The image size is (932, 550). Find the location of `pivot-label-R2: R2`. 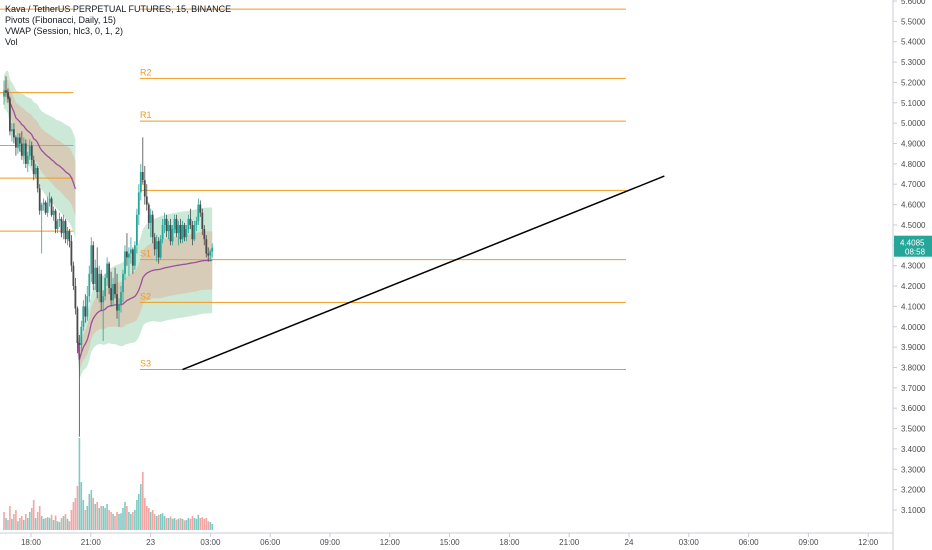

pivot-label-R2: R2 is located at coordinates (146, 72).